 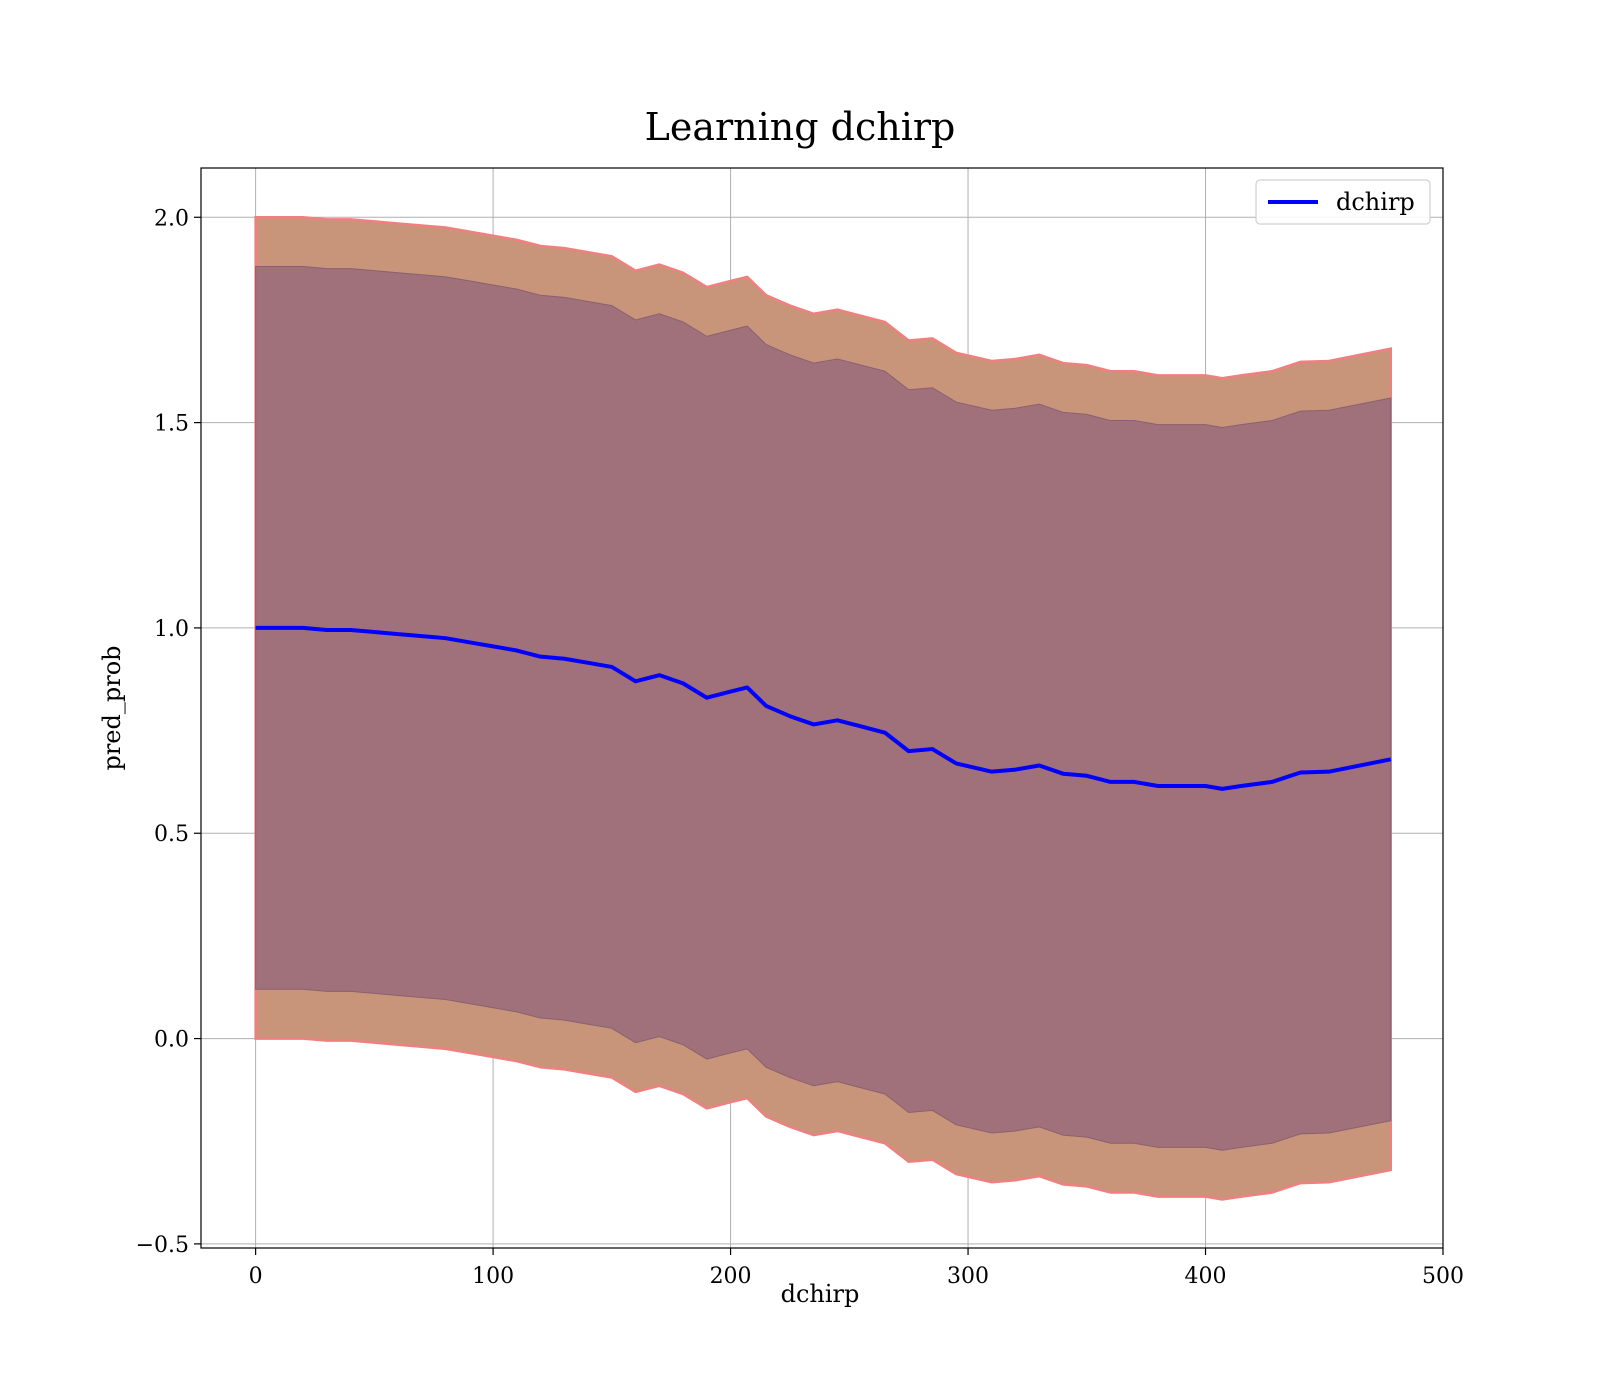 I want to click on x-tick-label: 500, so click(x=1443, y=1276).